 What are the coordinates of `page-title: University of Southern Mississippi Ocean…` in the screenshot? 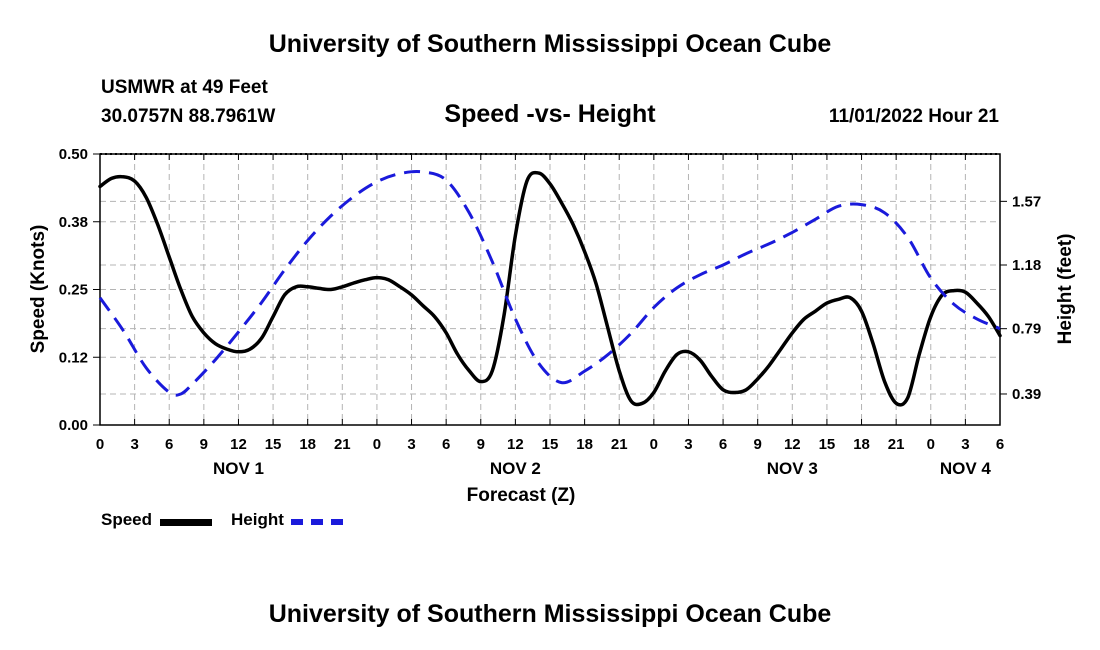 It's located at (550, 44).